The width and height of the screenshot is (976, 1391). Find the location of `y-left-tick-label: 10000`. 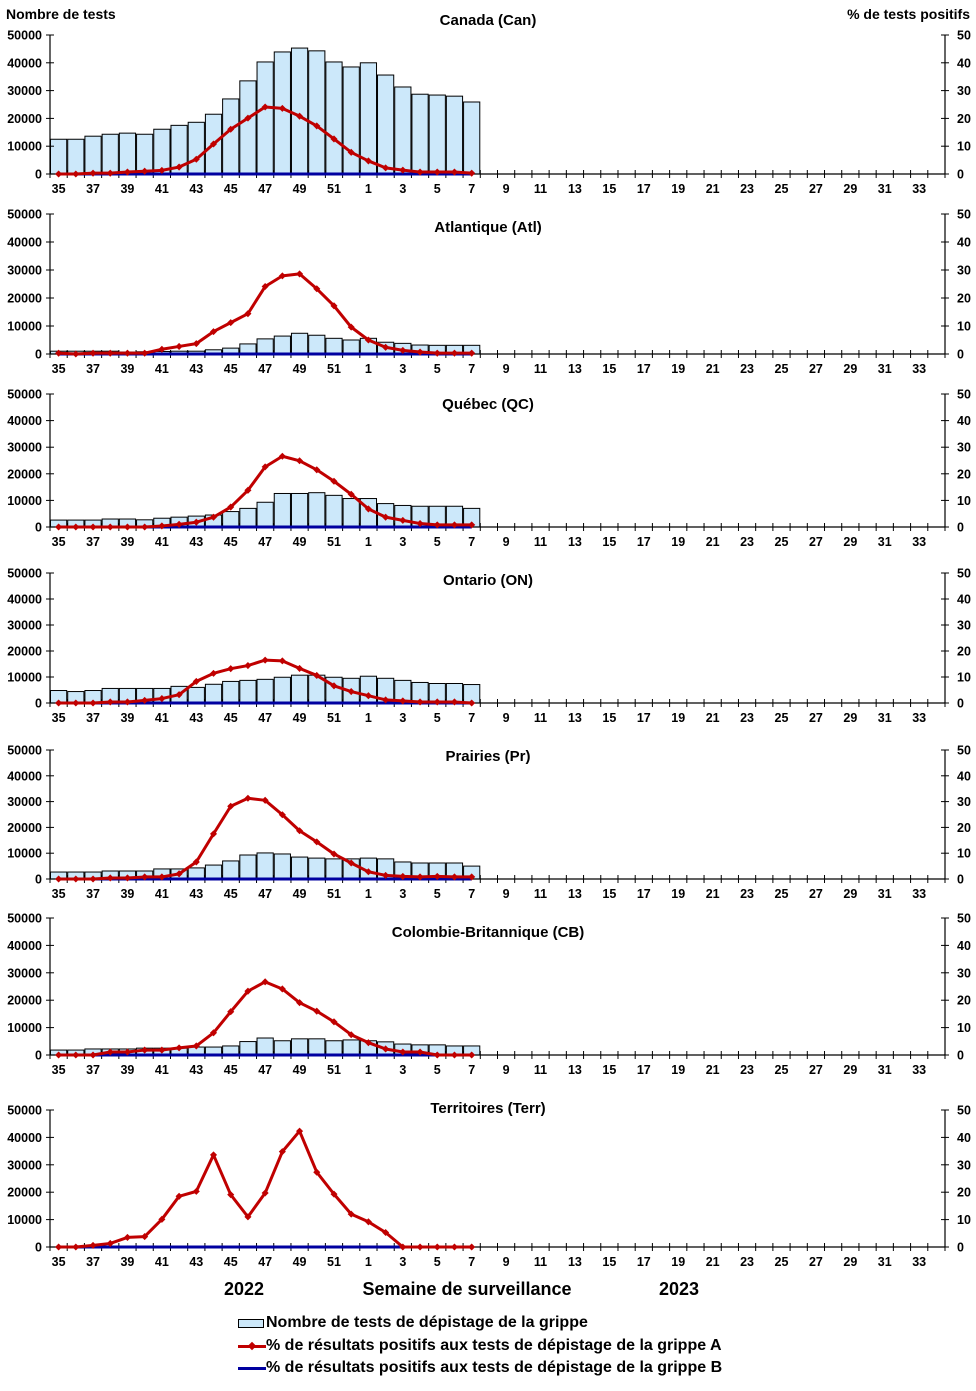

y-left-tick-label: 10000 is located at coordinates (24, 854).